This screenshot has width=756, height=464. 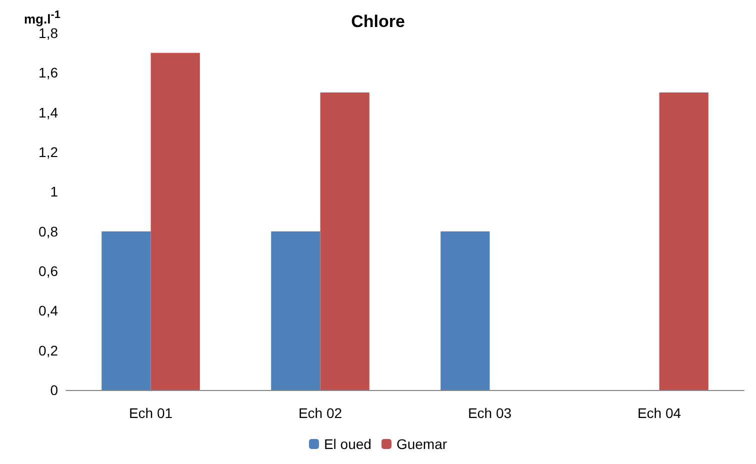 I want to click on y-axis-title: mg.l$^{-1}$, so click(x=42, y=17).